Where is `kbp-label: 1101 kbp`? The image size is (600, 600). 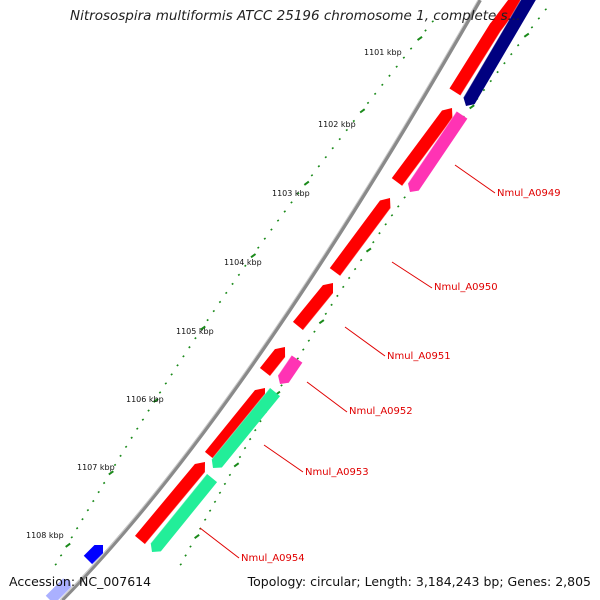 kbp-label: 1101 kbp is located at coordinates (383, 52).